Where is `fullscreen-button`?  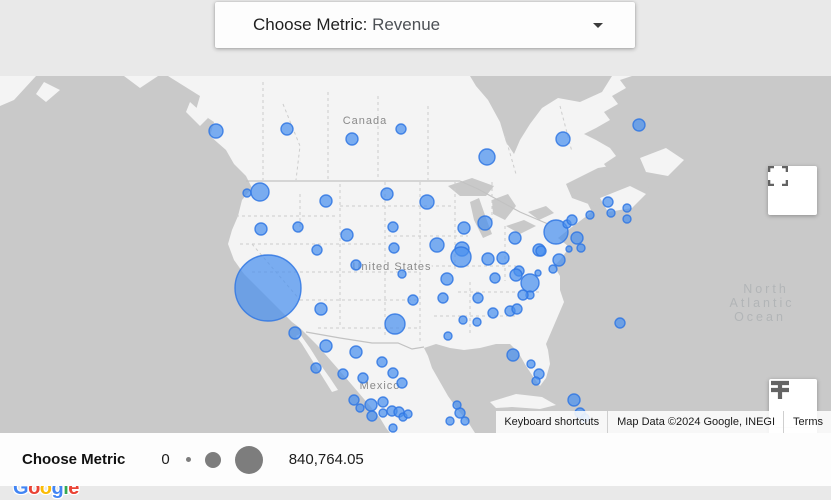
fullscreen-button is located at coordinates (792, 190).